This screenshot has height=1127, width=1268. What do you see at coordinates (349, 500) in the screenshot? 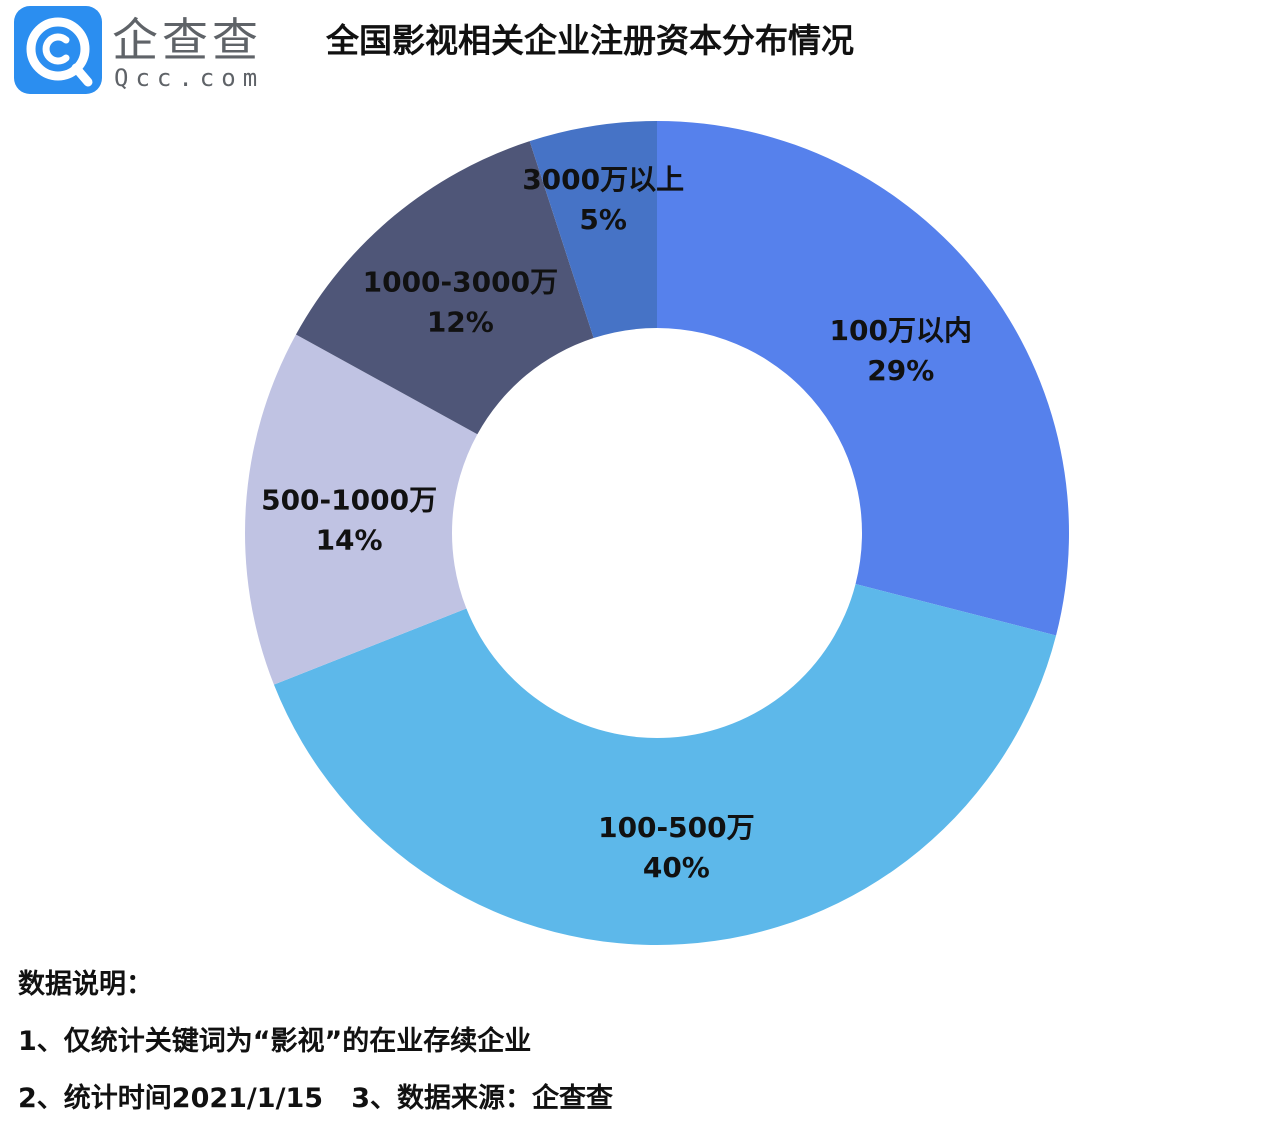
I see `slice-label-3: 500-1000万` at bounding box center [349, 500].